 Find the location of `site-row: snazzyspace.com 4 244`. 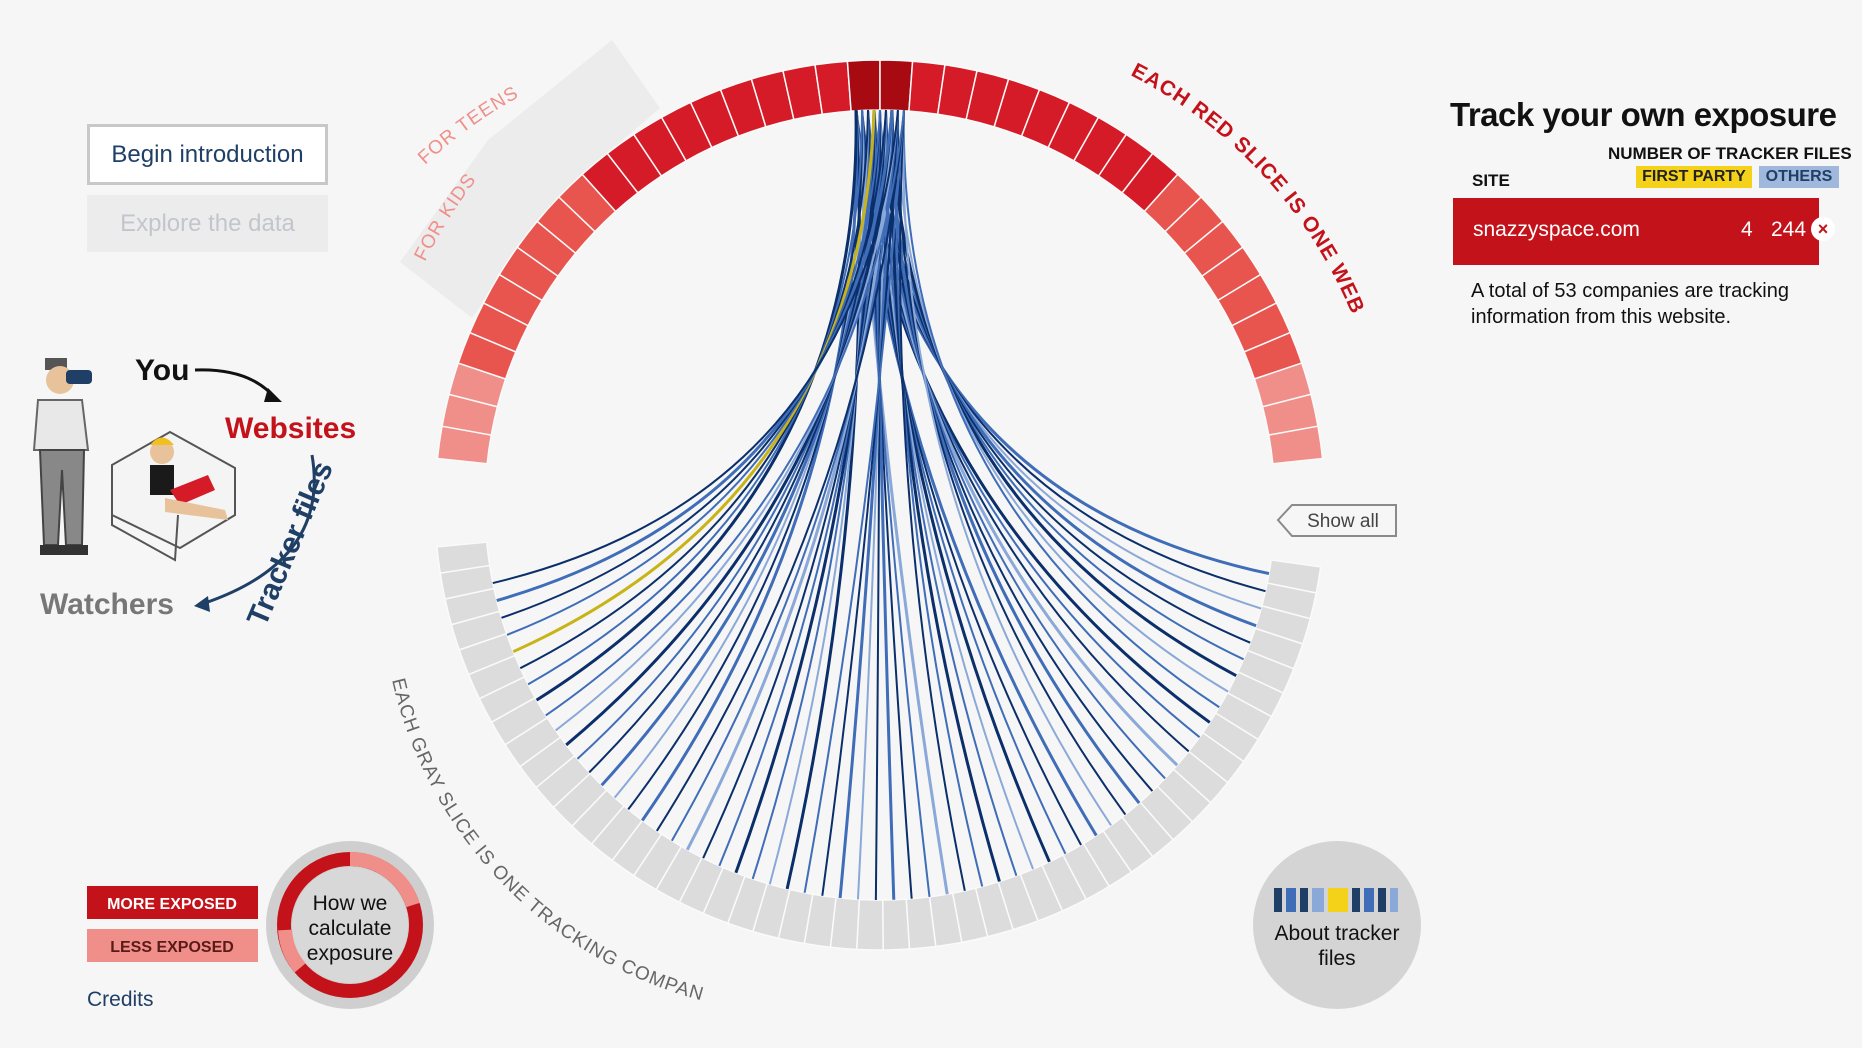

site-row: snazzyspace.com 4 244 is located at coordinates (1636, 231).